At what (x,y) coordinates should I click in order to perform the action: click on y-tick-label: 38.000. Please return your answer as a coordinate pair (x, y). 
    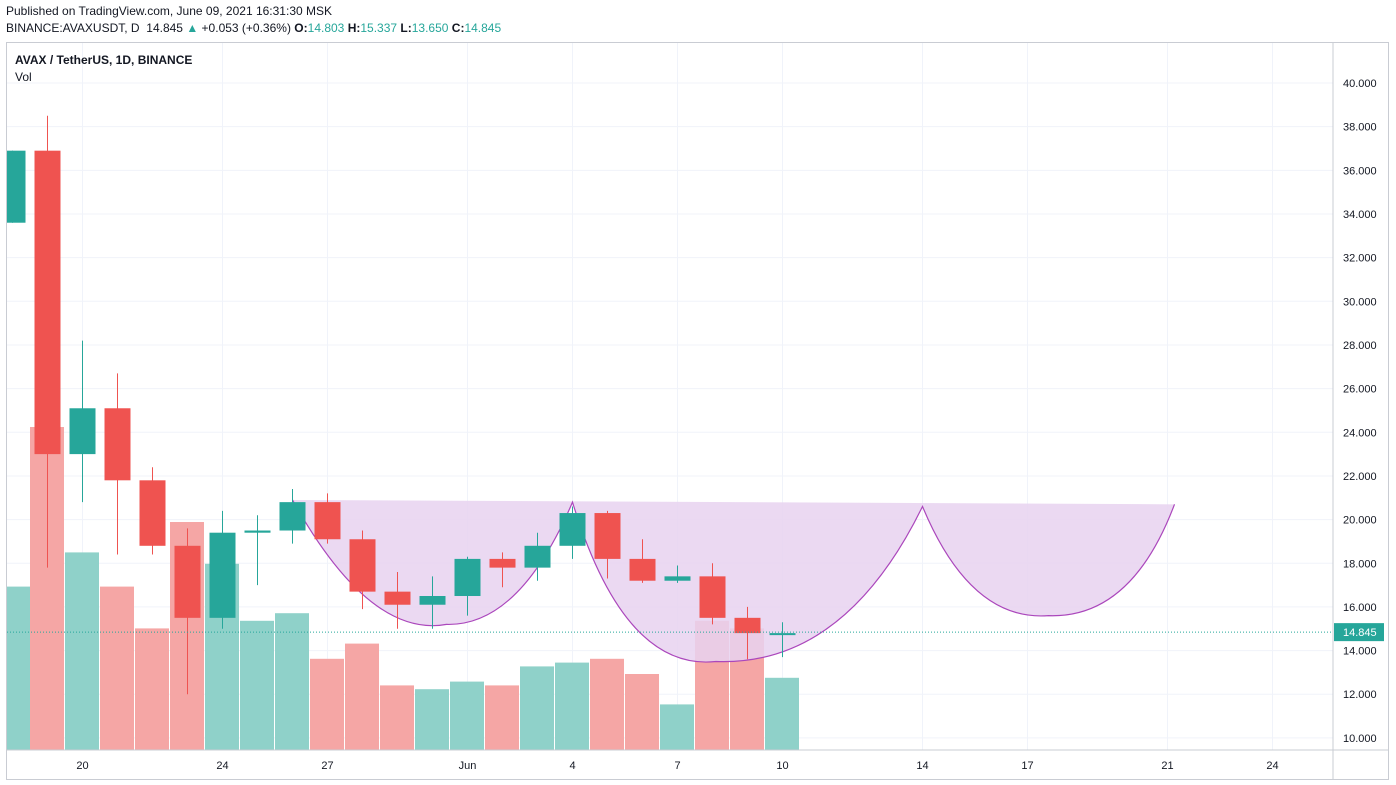
    Looking at the image, I should click on (1360, 128).